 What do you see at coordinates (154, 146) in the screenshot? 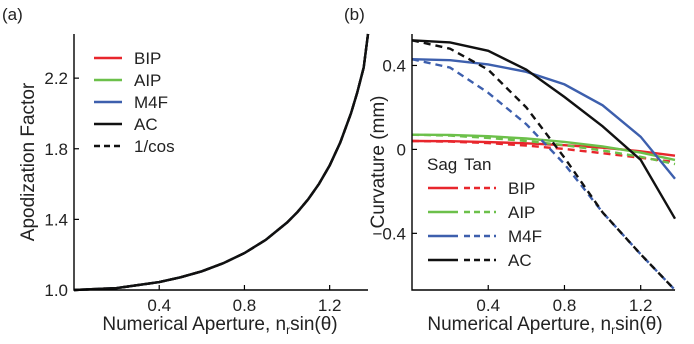
I see `panel-a-legend-label-1-cos: 1/cos` at bounding box center [154, 146].